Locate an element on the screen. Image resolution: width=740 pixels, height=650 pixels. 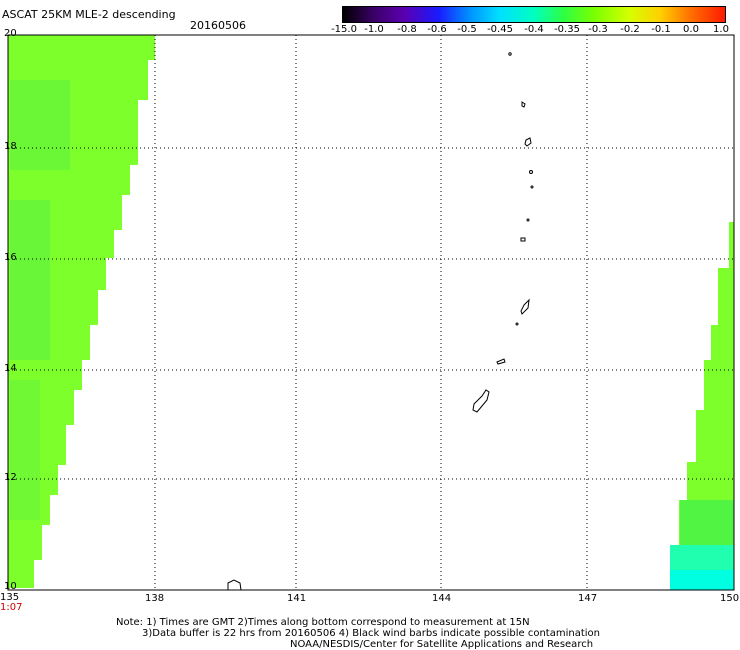
map-title: ASCAT 25KM MLE-2 descending is located at coordinates (89, 14).